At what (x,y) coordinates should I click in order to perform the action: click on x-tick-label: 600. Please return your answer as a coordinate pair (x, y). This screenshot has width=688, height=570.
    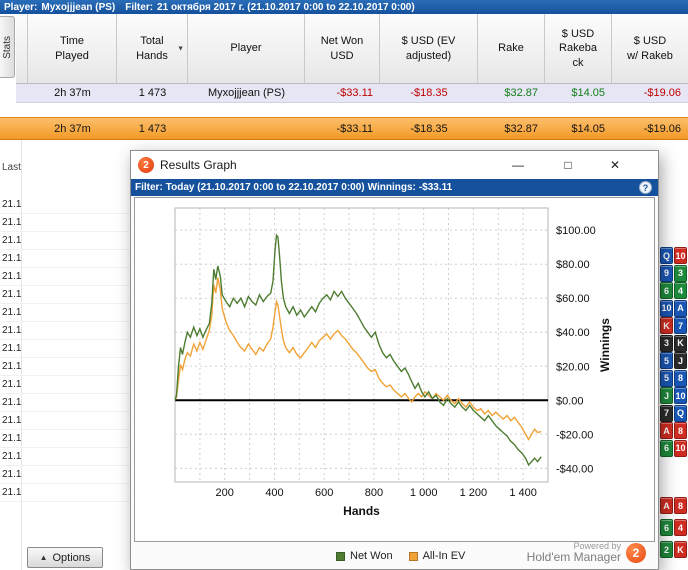
    Looking at the image, I should click on (324, 493).